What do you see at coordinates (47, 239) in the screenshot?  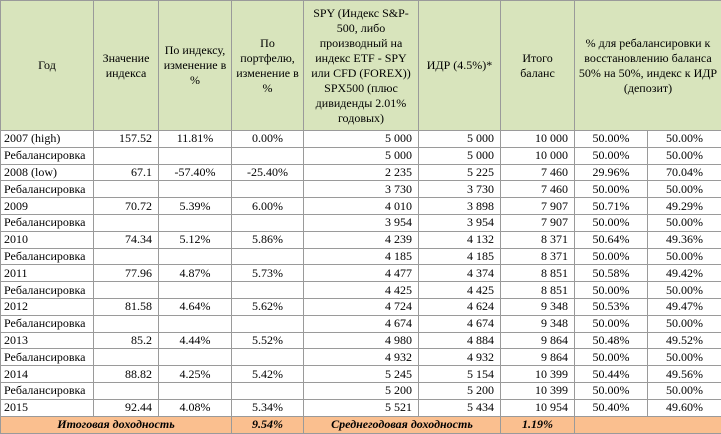 I see `table-cell: 2010` at bounding box center [47, 239].